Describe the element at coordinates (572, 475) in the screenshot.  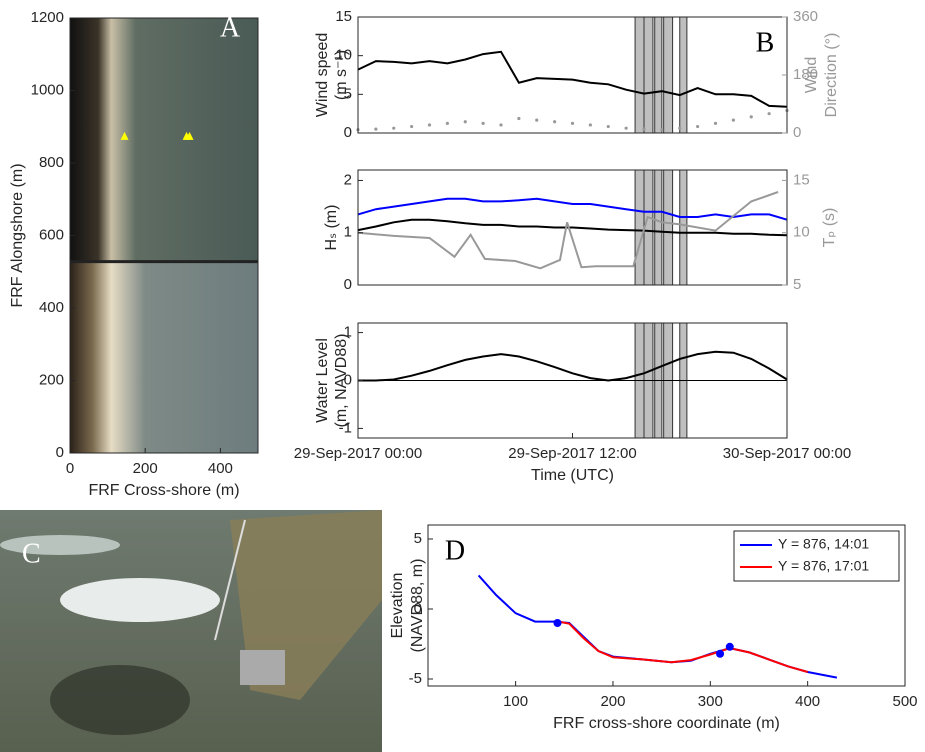
I see `x-axis-label: Time (UTC)` at that location.